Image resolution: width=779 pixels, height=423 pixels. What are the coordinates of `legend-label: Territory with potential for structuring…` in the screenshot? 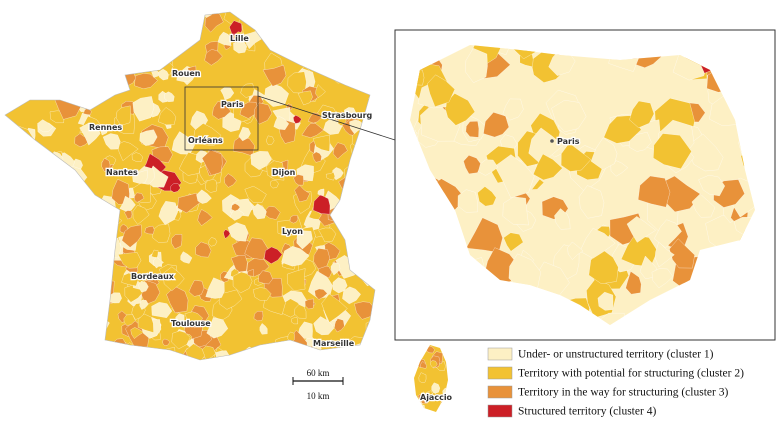 It's located at (631, 374).